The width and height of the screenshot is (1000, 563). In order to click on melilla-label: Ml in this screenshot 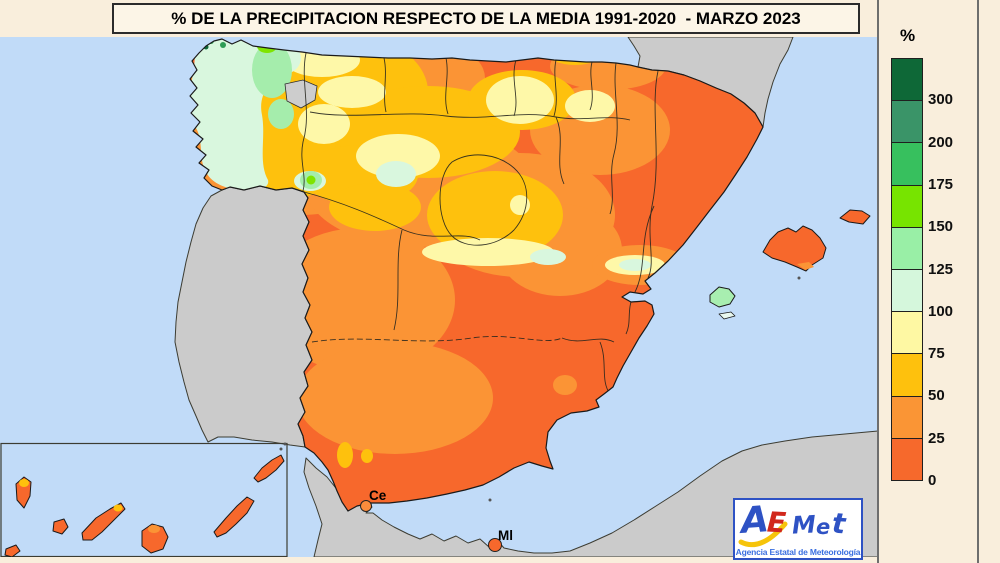, I will do `click(505, 535)`.